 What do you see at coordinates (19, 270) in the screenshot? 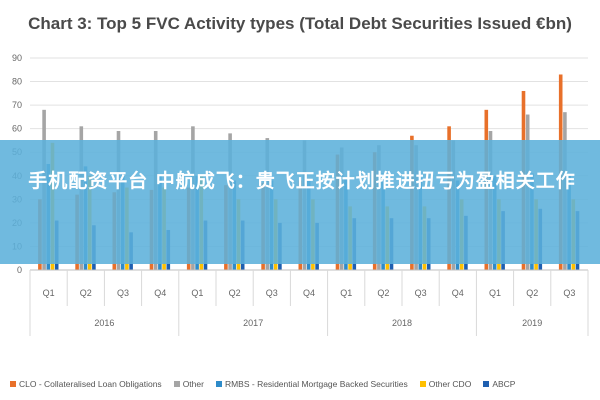
I see `y-tick-label: 0` at bounding box center [19, 270].